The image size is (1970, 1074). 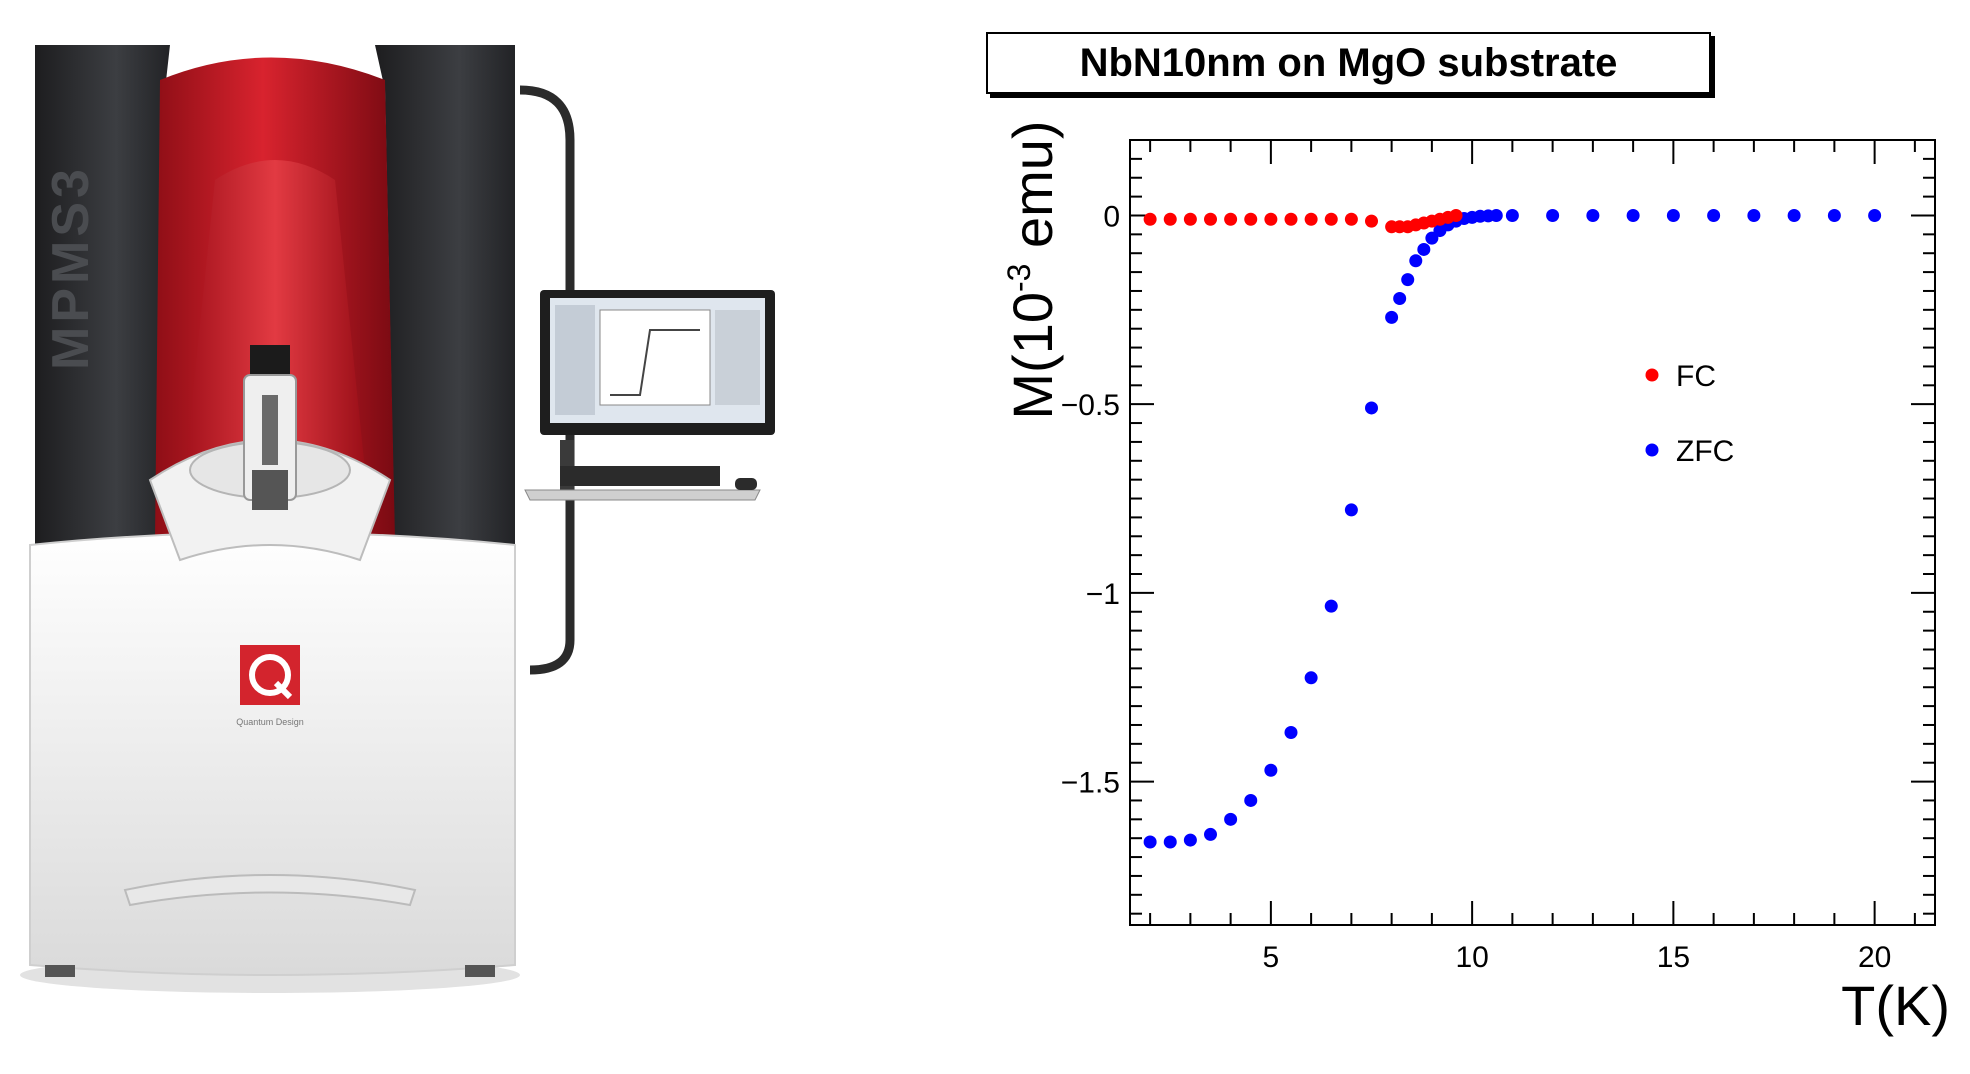 What do you see at coordinates (1652, 450) in the screenshot?
I see `legend-marker-zfc` at bounding box center [1652, 450].